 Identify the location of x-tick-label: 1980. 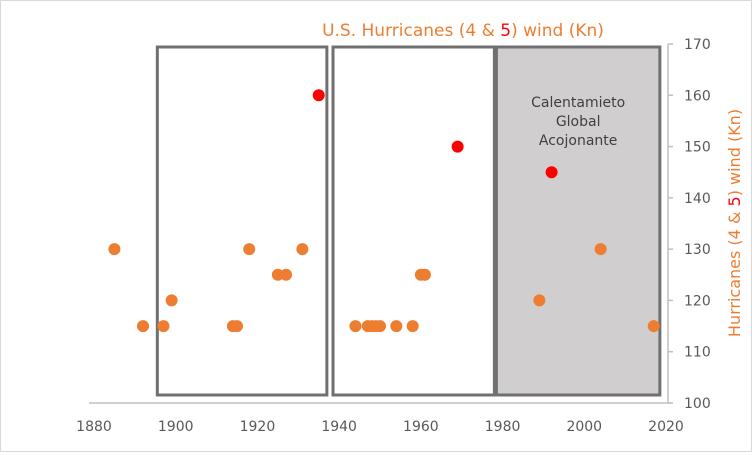
(503, 427).